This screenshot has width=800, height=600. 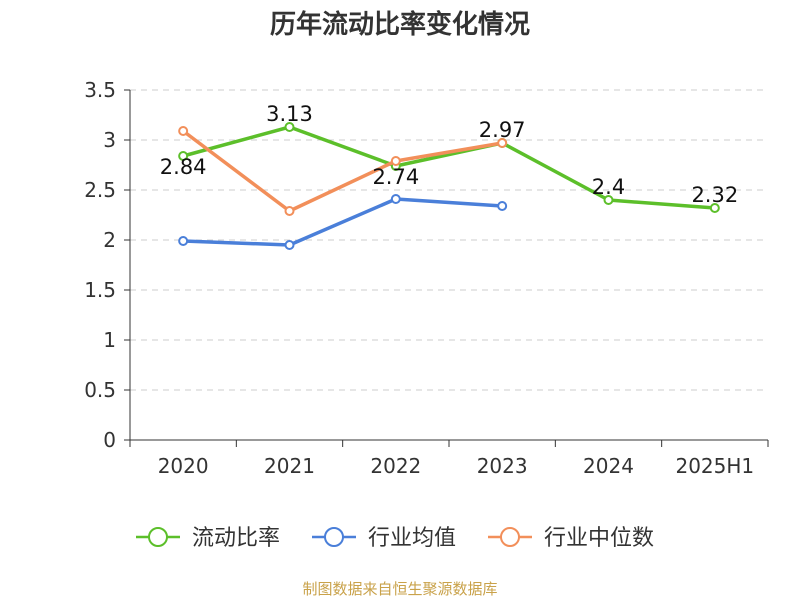 What do you see at coordinates (399, 25) in the screenshot?
I see `chart-title: 历年流动比率变化情况` at bounding box center [399, 25].